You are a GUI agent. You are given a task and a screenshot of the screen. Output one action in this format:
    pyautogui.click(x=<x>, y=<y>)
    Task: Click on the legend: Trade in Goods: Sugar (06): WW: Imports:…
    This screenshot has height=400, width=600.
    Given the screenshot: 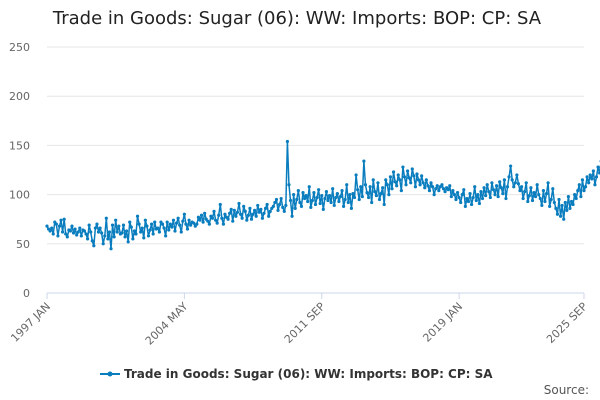 What is the action you would take?
    pyautogui.click(x=296, y=374)
    